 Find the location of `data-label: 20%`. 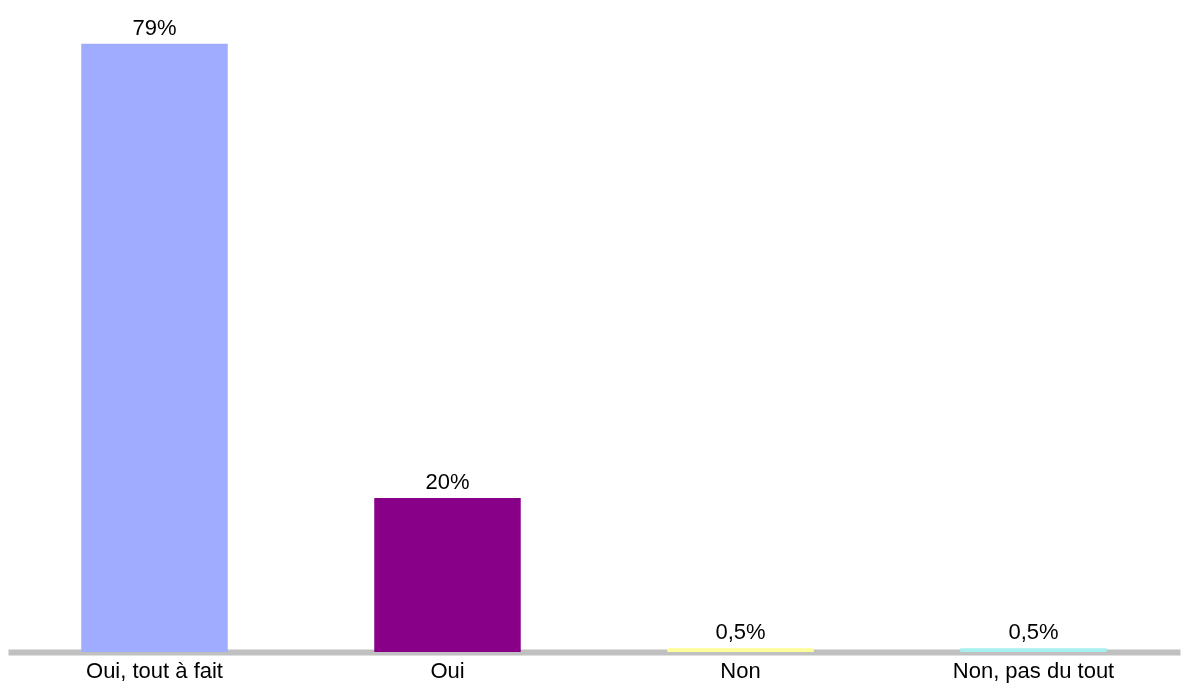

data-label: 20% is located at coordinates (447, 481).